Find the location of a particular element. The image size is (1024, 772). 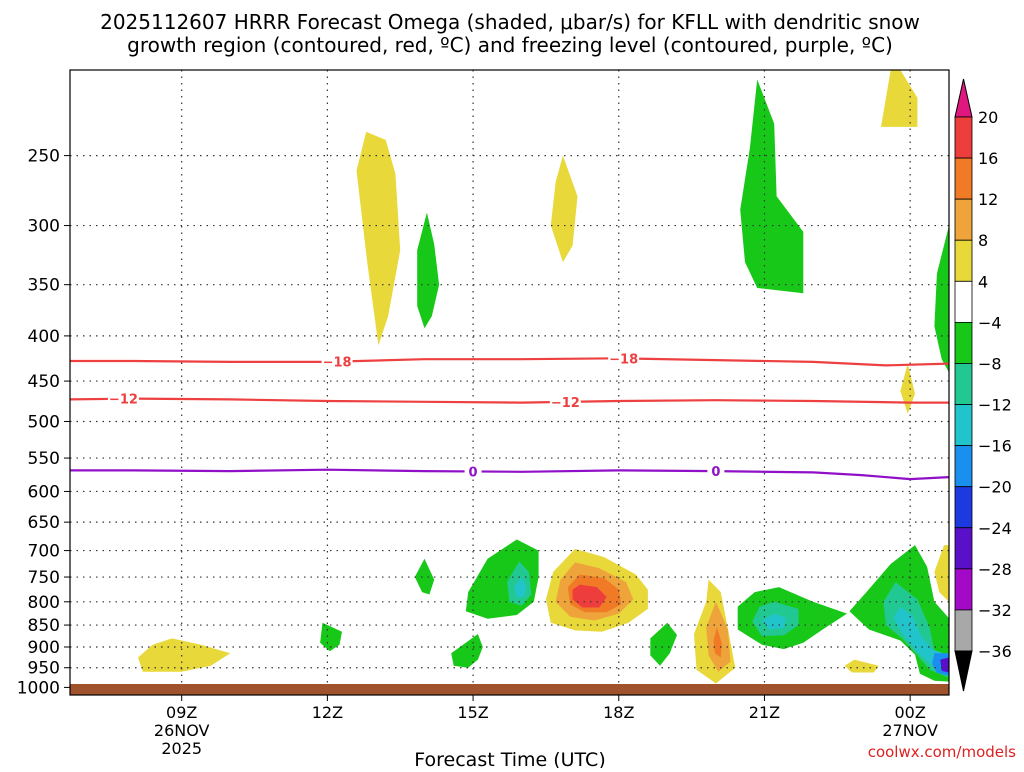

colorbar-label-8: −16 is located at coordinates (995, 446).